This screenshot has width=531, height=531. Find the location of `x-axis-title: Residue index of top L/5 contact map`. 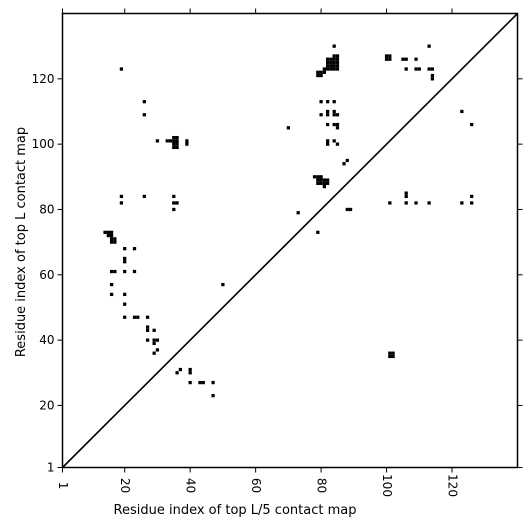

x-axis-title: Residue index of top L/5 contact map is located at coordinates (235, 510).